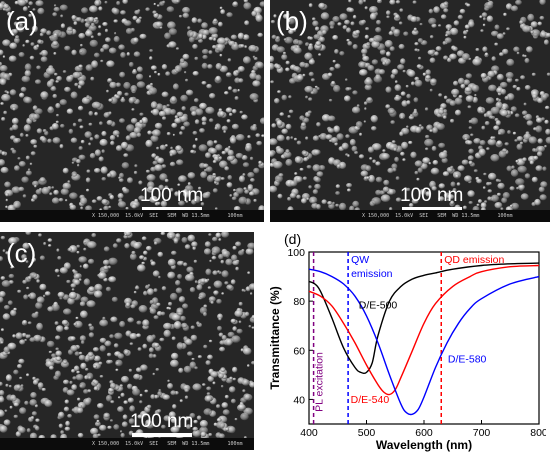 The height and width of the screenshot is (454, 550). I want to click on series-label: D/E-580, so click(467, 360).